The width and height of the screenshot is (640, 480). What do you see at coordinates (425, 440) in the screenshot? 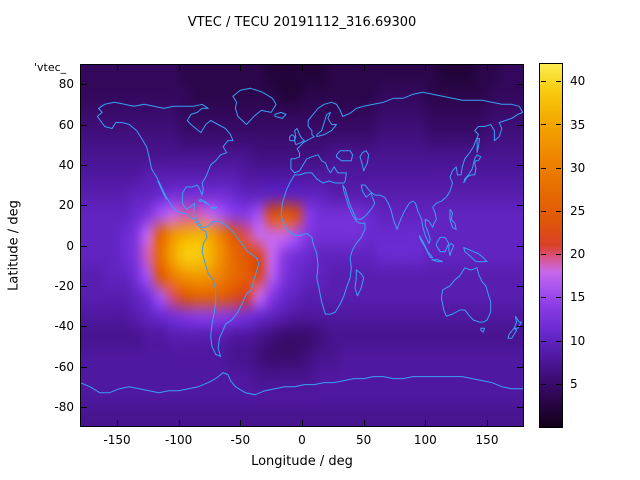
I see `x-tick-label: 100` at bounding box center [425, 440].